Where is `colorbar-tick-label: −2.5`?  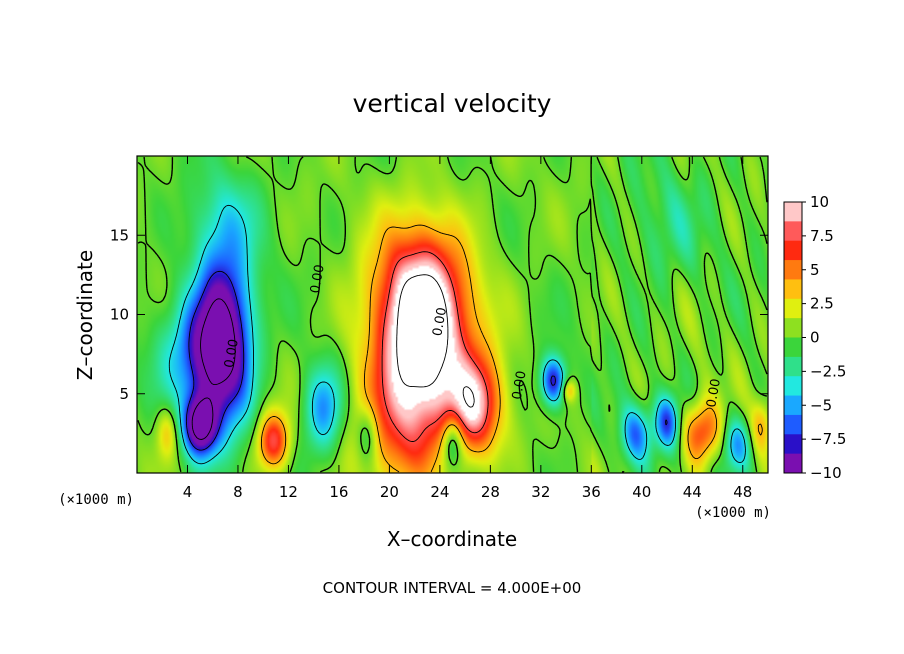 colorbar-tick-label: −2.5 is located at coordinates (828, 371).